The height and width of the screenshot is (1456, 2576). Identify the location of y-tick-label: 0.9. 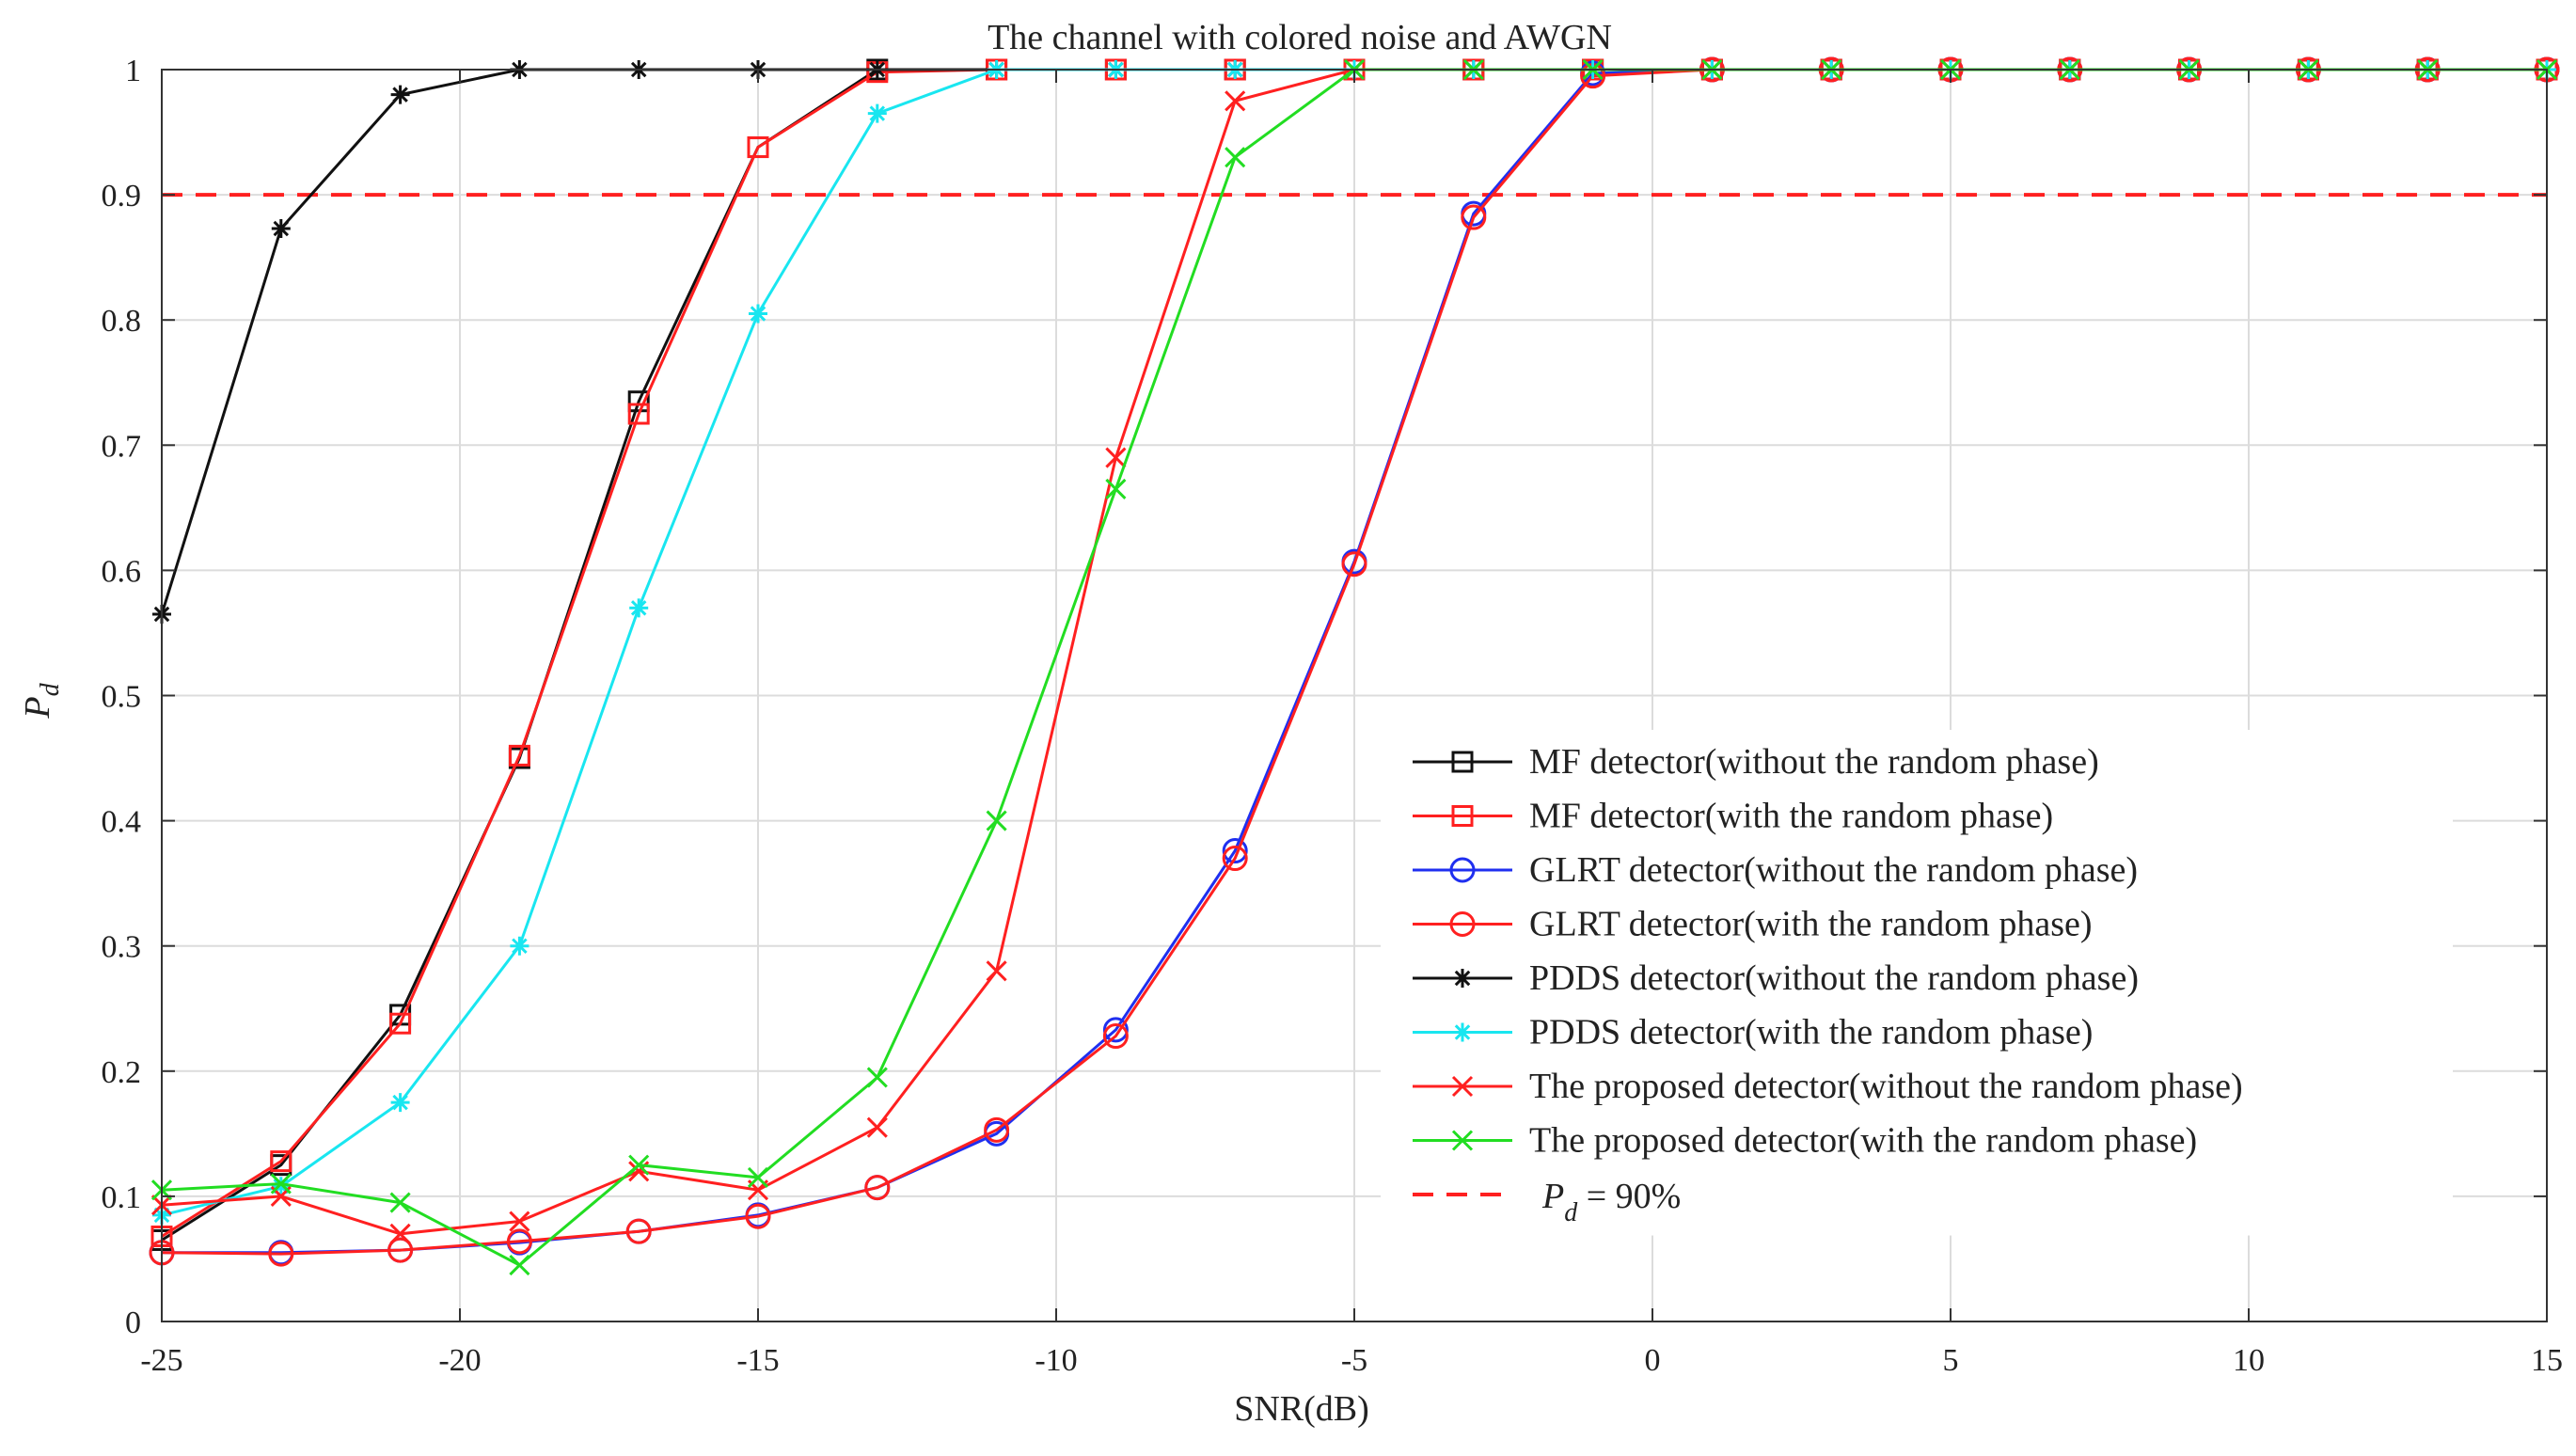
(122, 196).